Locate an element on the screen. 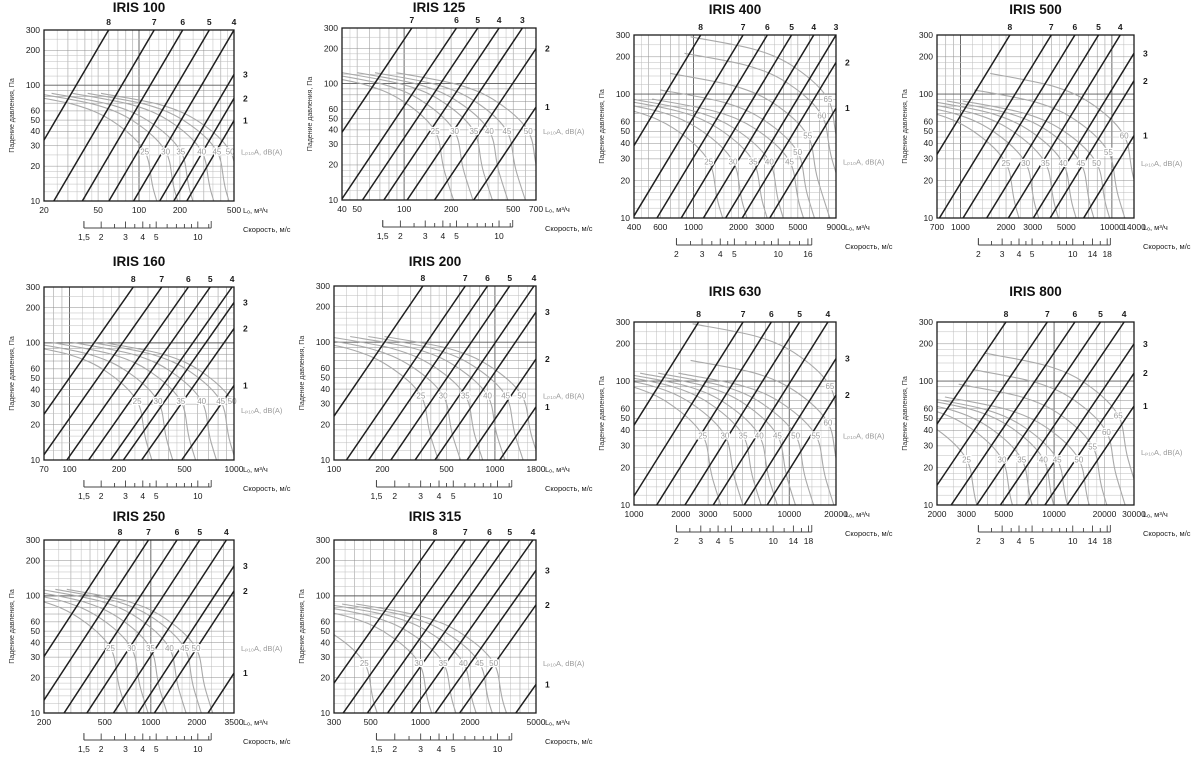 This screenshot has width=1200, height=779. noise-curves is located at coordinates (1035, 145).